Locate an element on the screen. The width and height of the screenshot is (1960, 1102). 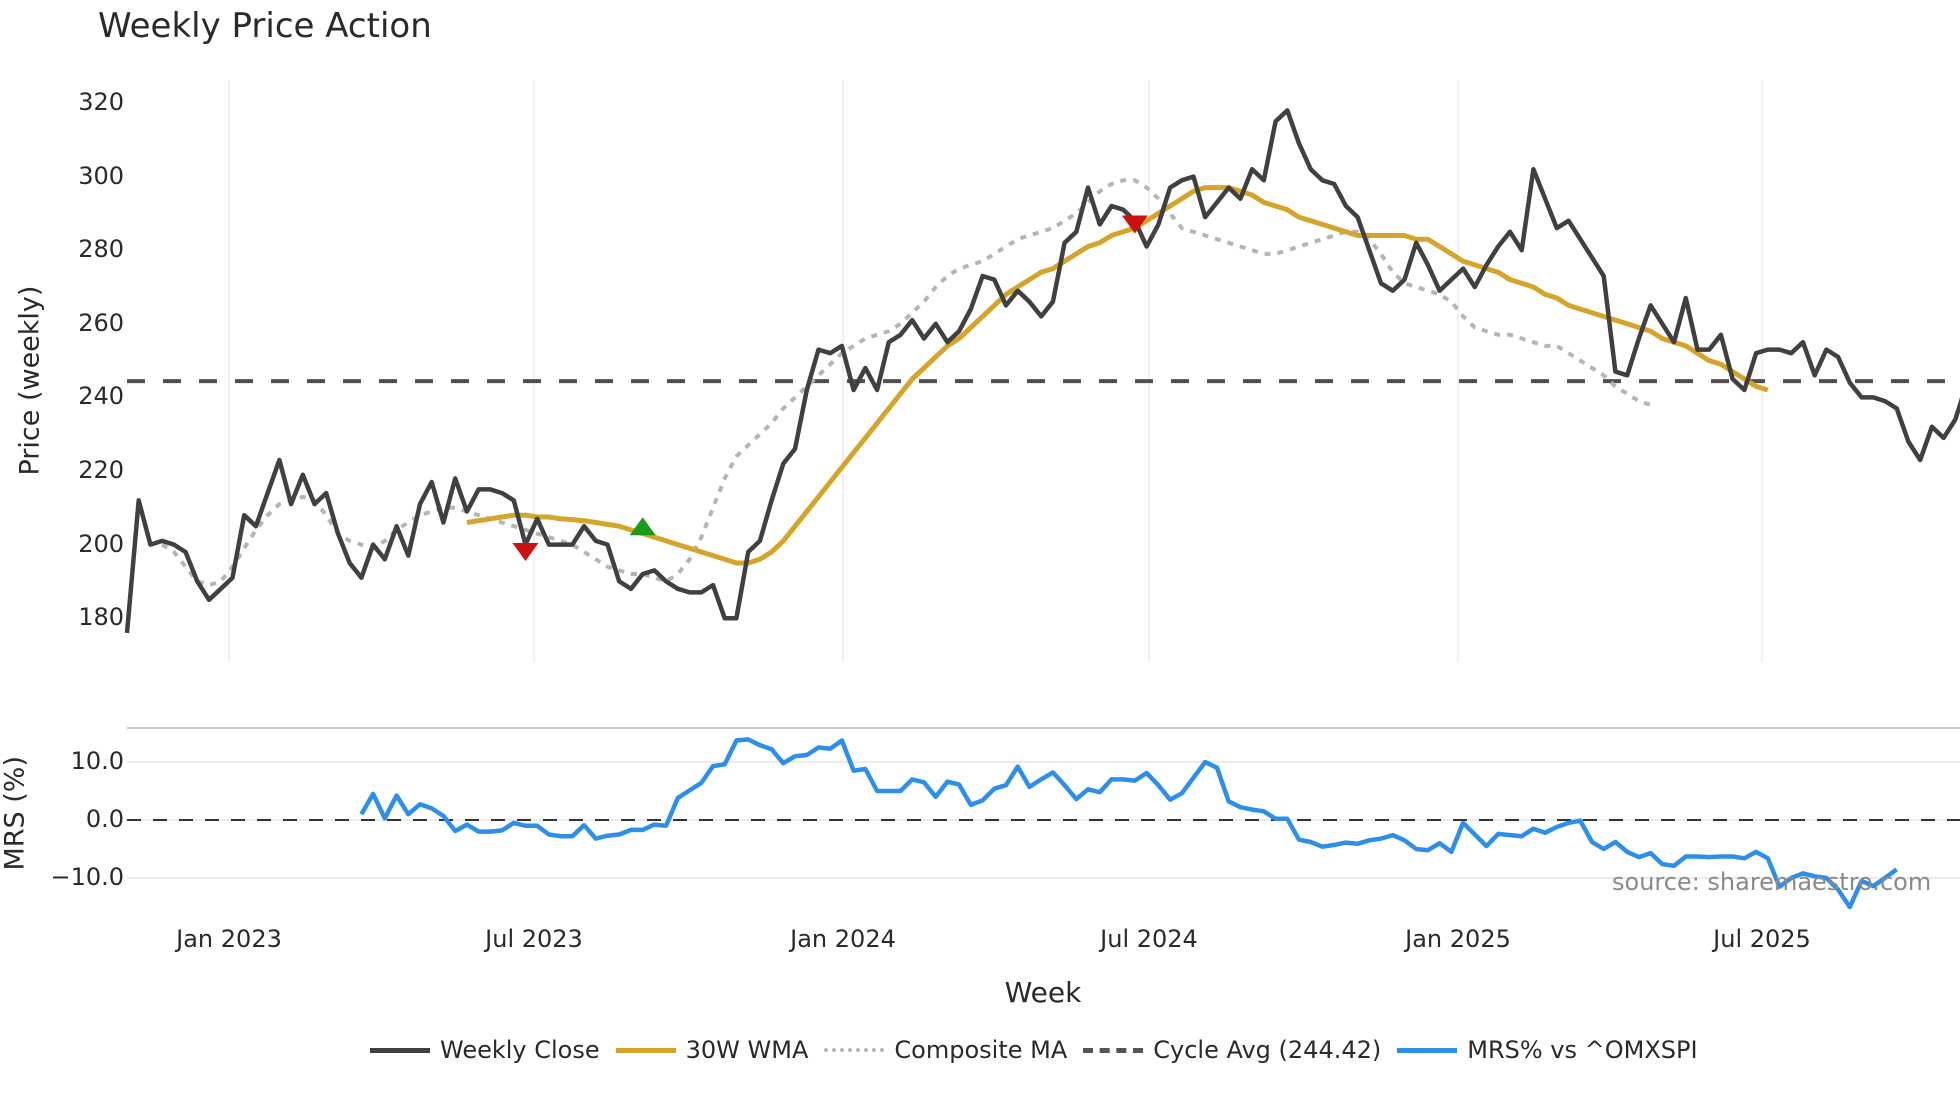
legend-label: Cycle Avg (244.42) is located at coordinates (1267, 1050).